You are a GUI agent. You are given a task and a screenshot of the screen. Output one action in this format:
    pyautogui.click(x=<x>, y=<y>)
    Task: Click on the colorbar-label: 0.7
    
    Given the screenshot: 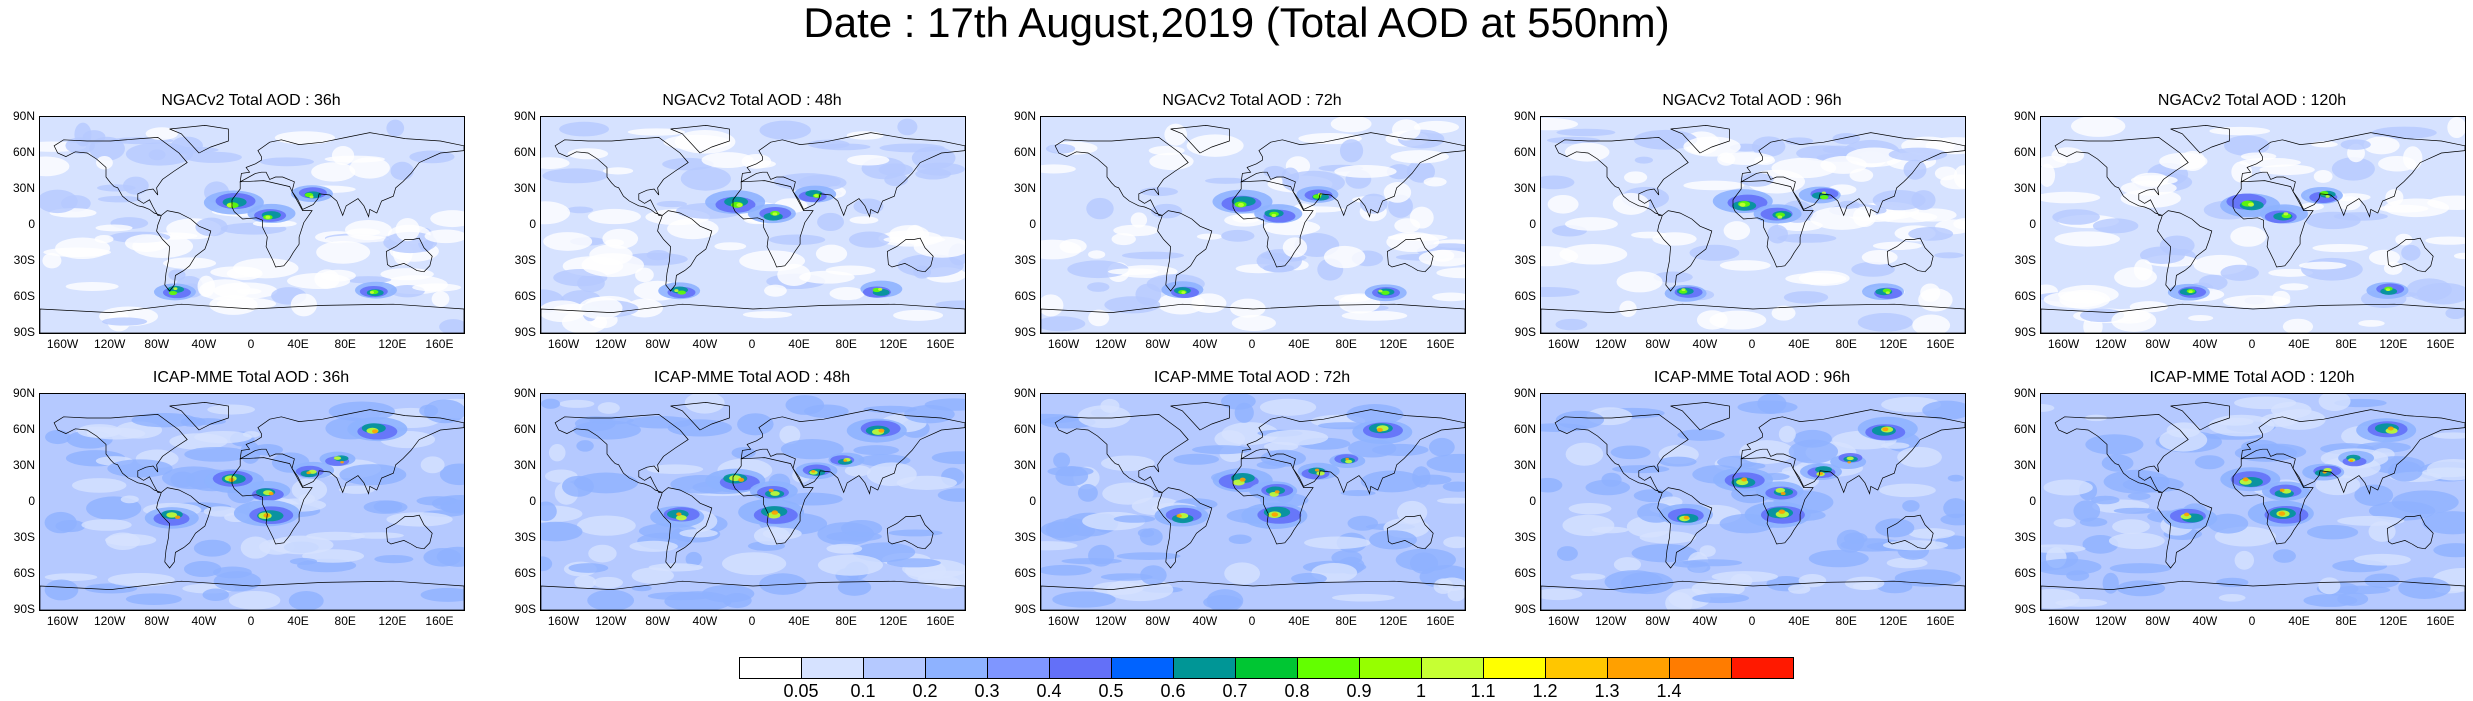 What is the action you would take?
    pyautogui.click(x=1235, y=691)
    